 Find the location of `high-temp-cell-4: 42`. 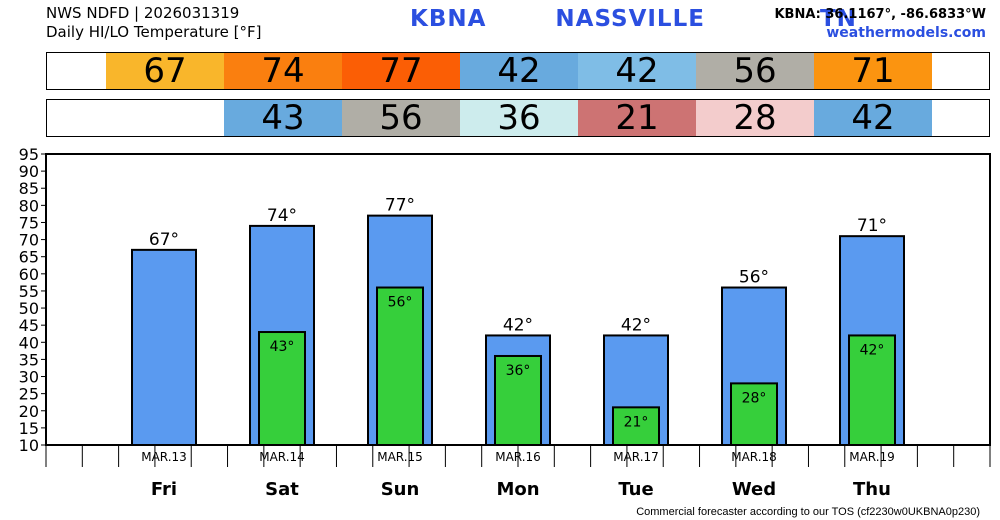

high-temp-cell-4: 42 is located at coordinates (519, 71).